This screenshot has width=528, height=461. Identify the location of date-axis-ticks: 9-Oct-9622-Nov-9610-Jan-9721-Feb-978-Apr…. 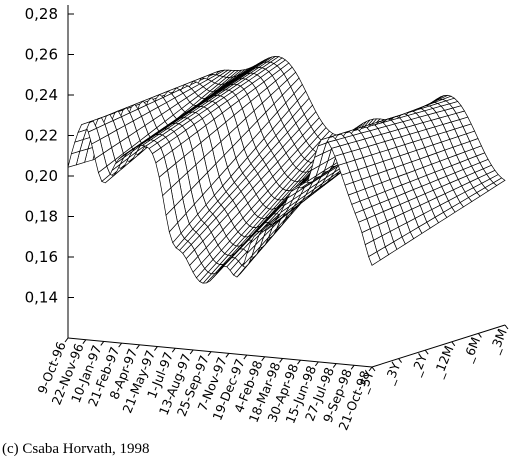
(203, 384).